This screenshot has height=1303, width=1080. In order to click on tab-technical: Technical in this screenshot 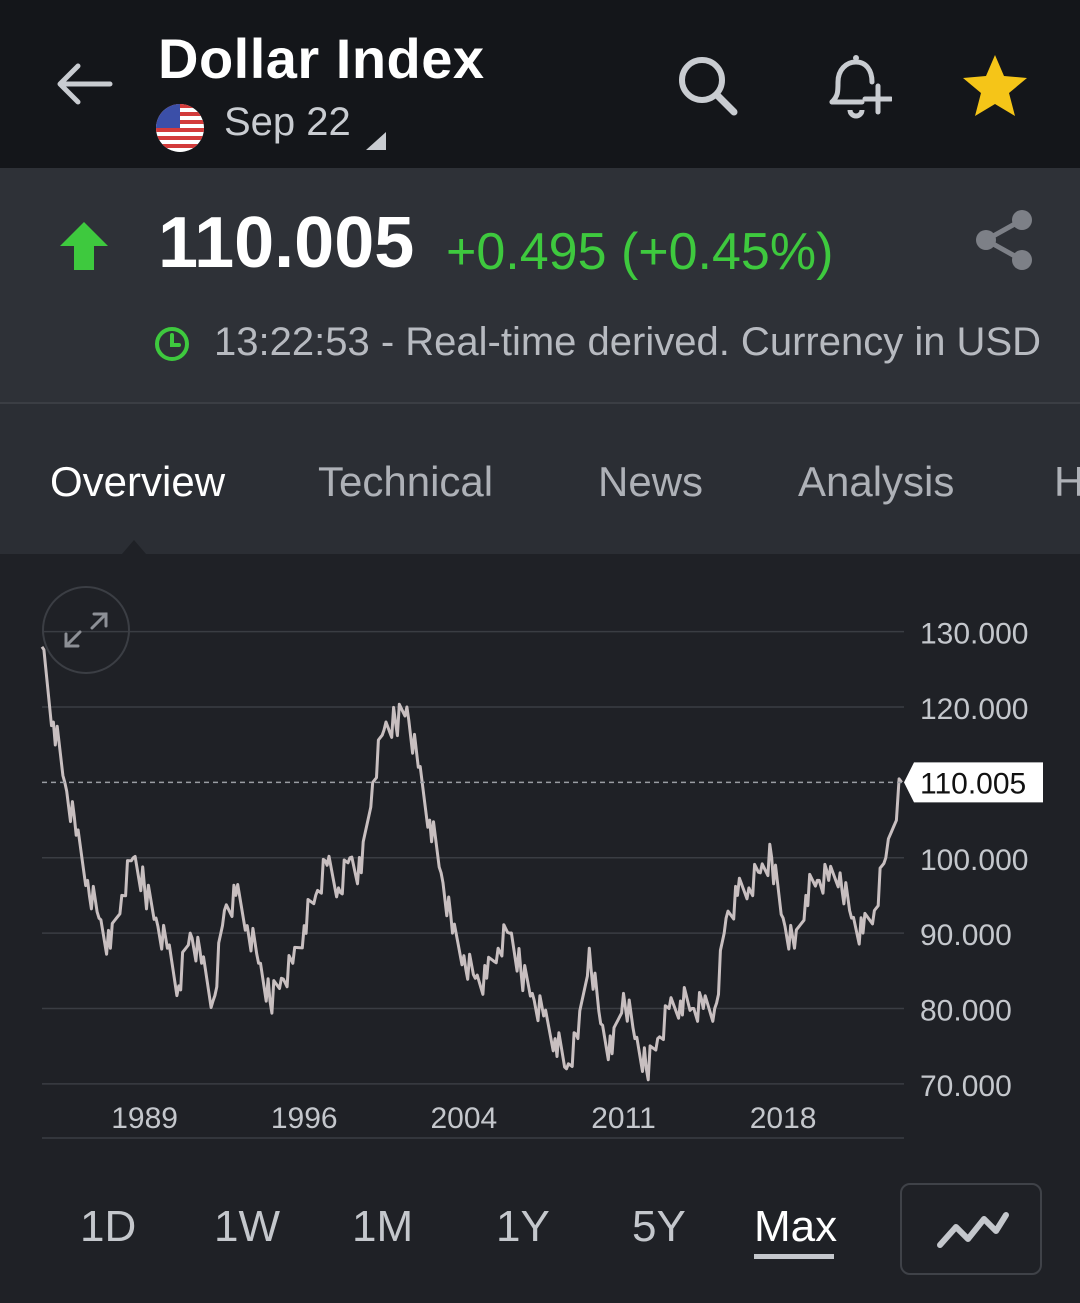, I will do `click(406, 481)`.